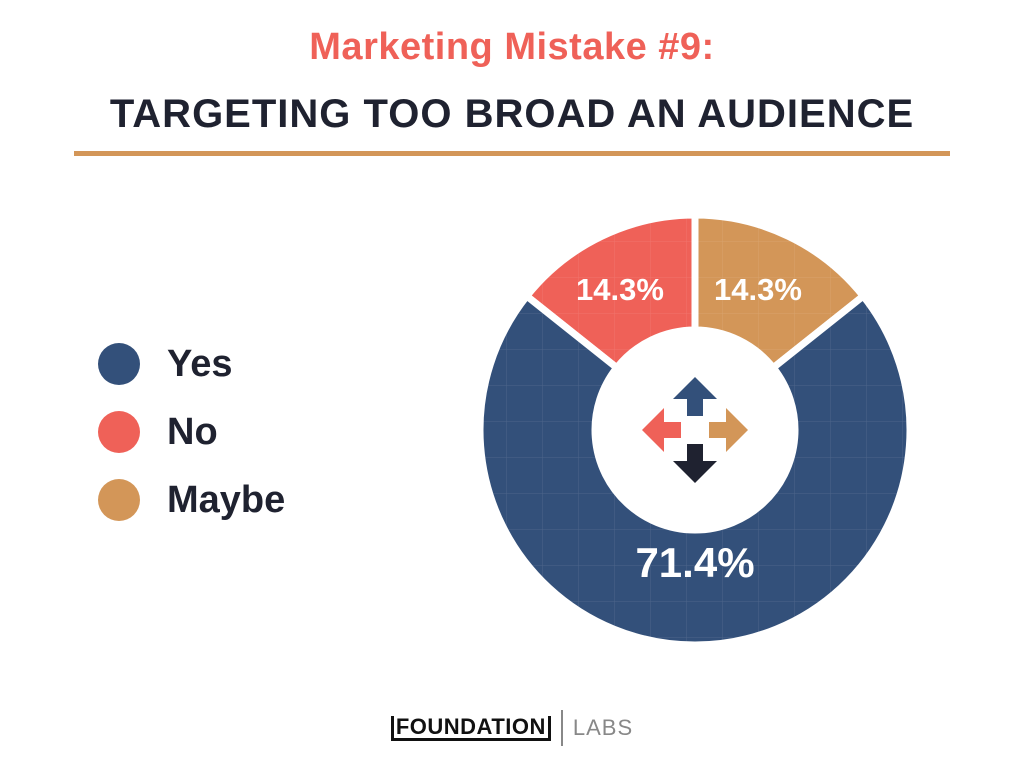 This screenshot has width=1024, height=760. I want to click on slice-label-yes: 71.4%, so click(694, 562).